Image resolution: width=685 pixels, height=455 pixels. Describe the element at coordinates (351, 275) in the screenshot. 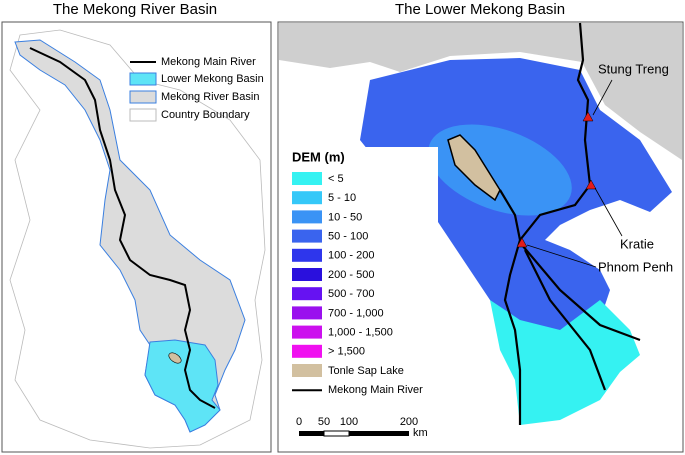

I see `legend-label: 200 - 500` at that location.